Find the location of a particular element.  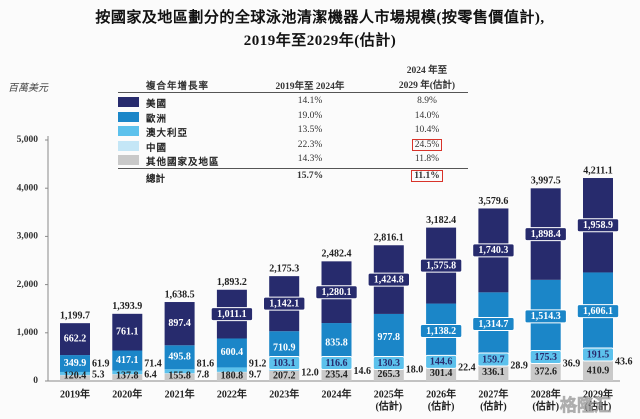

highlighted-cagr-value: 11.1% is located at coordinates (427, 175).